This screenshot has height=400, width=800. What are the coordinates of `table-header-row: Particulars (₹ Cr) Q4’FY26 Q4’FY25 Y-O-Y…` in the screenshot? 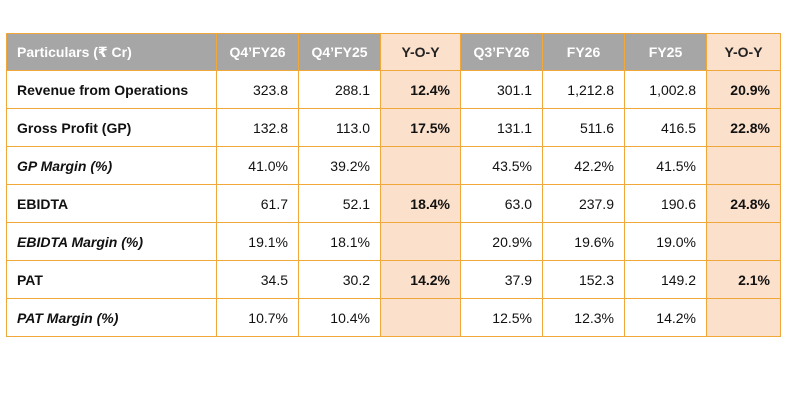 It's located at (393, 52).